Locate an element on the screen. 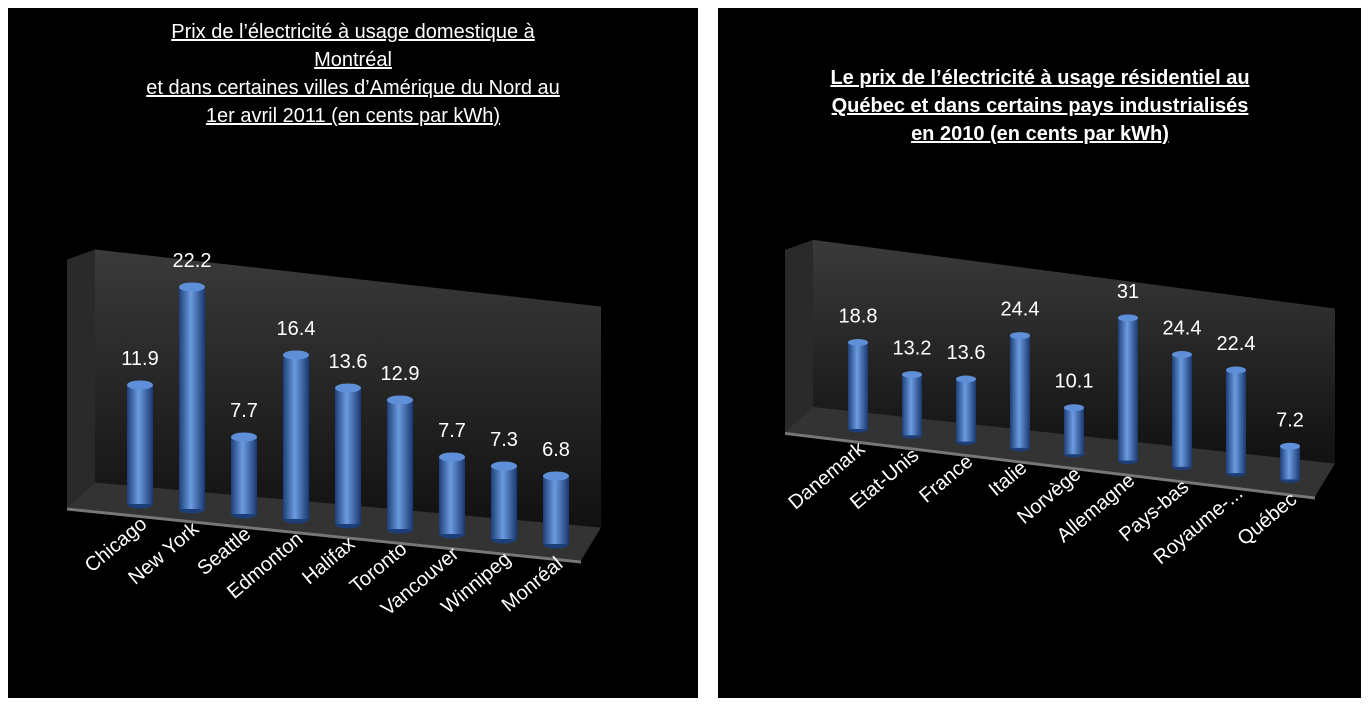  data-label: 18.8 is located at coordinates (858, 317).